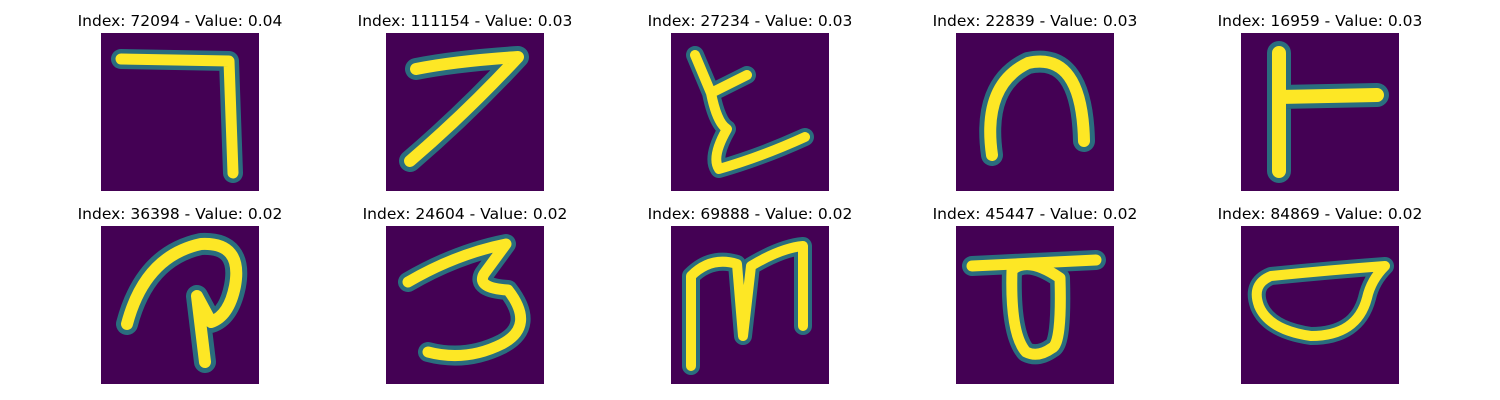  I want to click on glyph-bowl-icon, so click(1320, 305).